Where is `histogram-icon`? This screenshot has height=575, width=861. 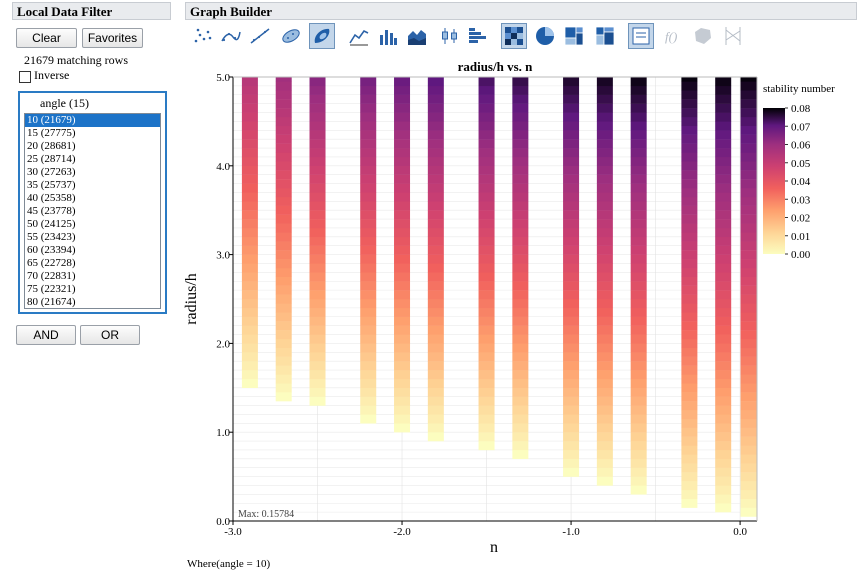 histogram-icon is located at coordinates (478, 36).